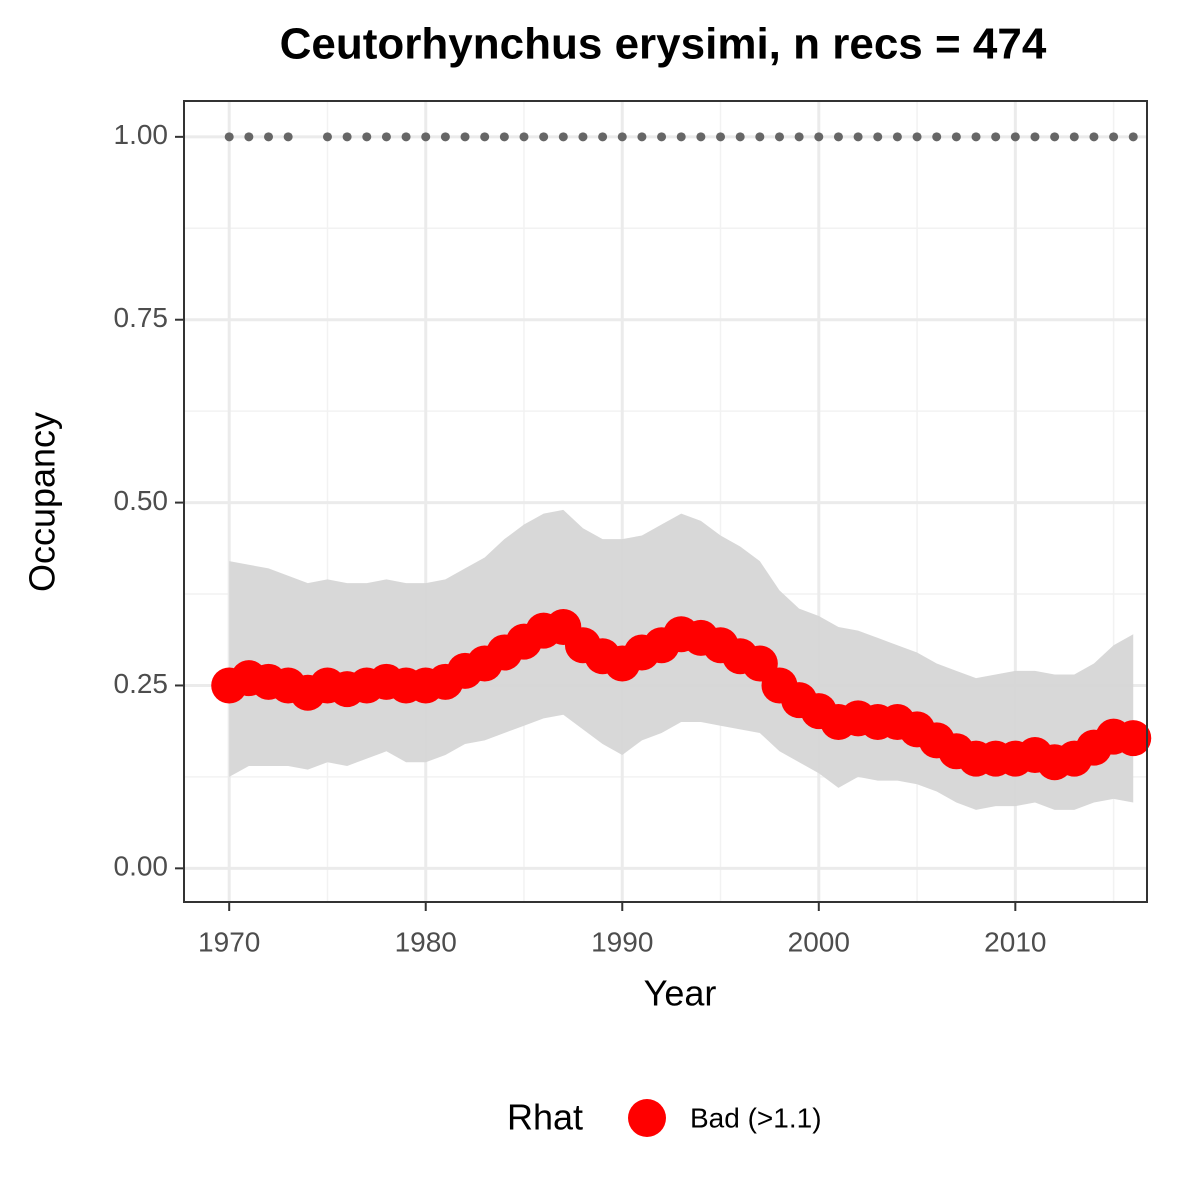 The height and width of the screenshot is (1200, 1200). Describe the element at coordinates (141, 134) in the screenshot. I see `y-tick-label: 1.00` at that location.